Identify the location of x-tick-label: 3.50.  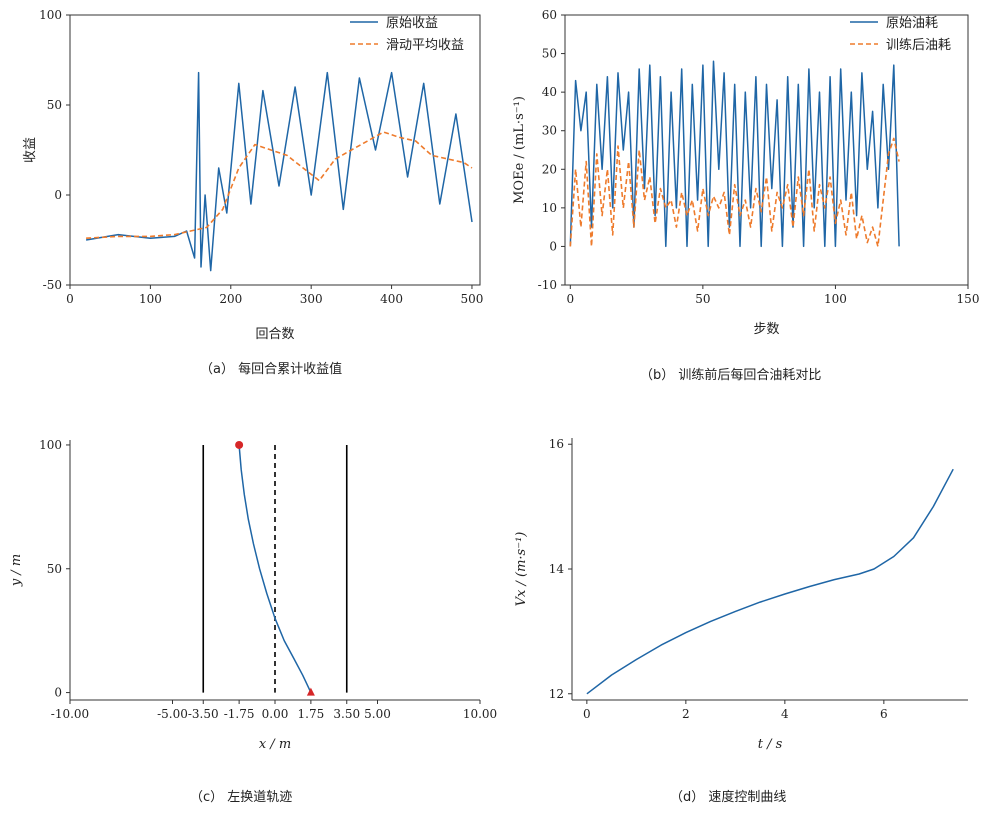
(346, 714).